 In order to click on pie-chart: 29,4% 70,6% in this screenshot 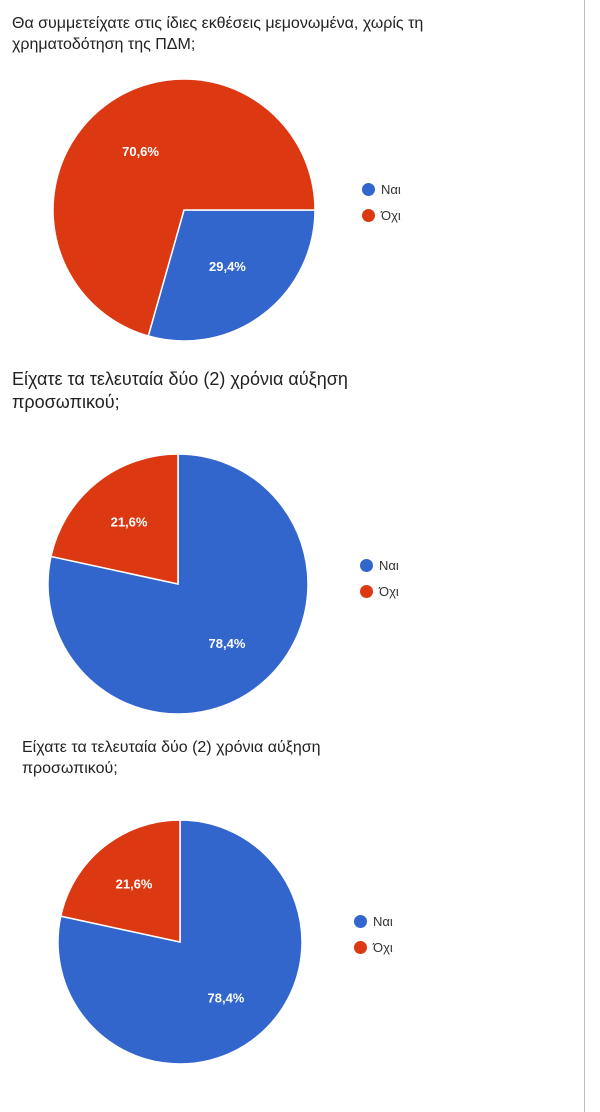, I will do `click(184, 210)`.